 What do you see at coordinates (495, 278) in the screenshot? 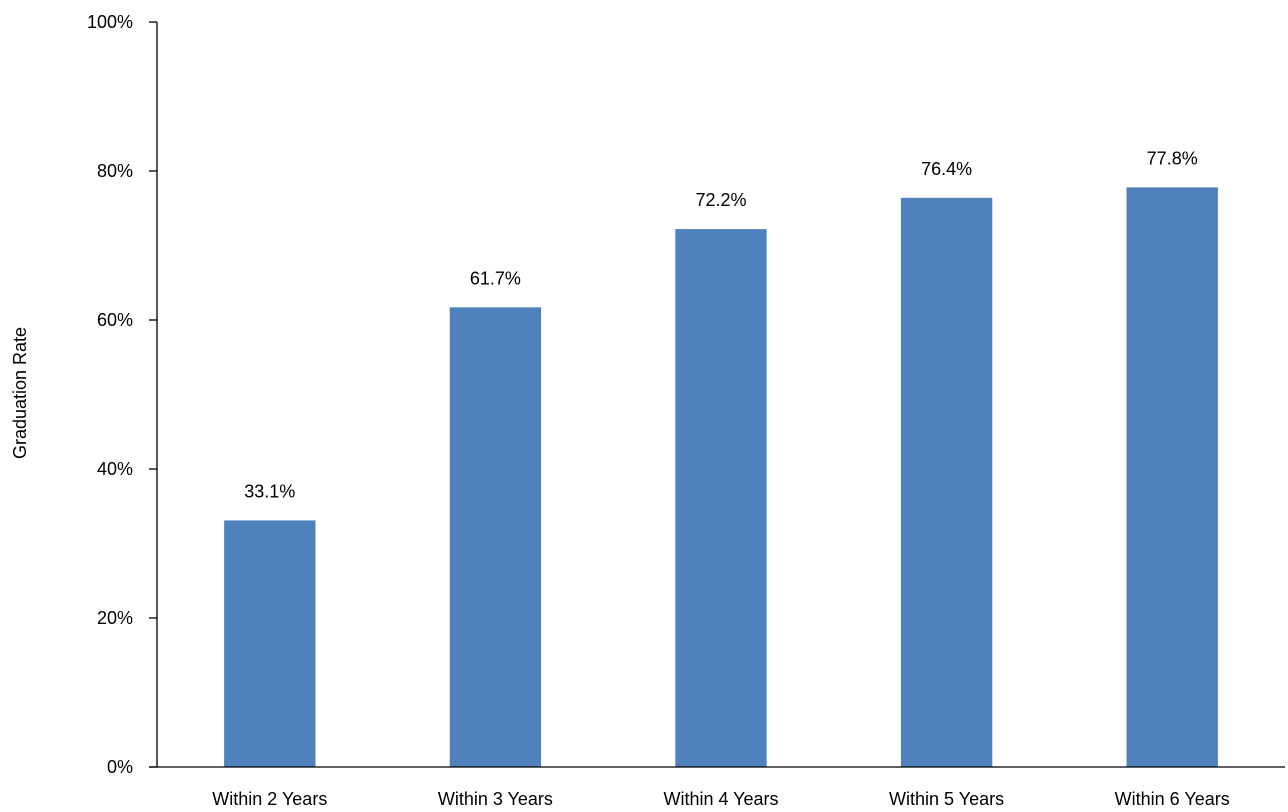
I see `bar-value-label: 61.7%` at bounding box center [495, 278].